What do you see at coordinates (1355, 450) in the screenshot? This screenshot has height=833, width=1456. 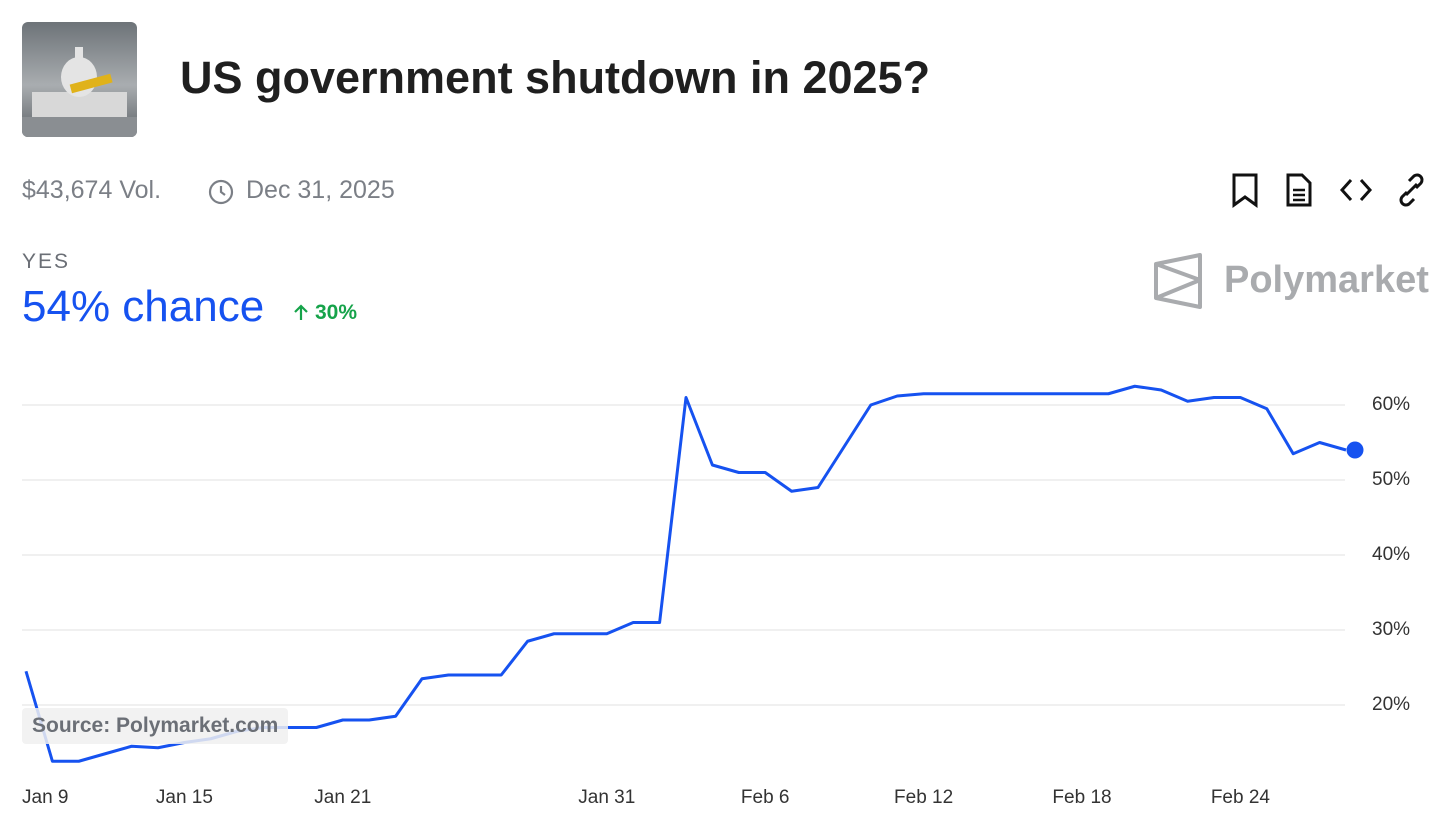 I see `last-point` at bounding box center [1355, 450].